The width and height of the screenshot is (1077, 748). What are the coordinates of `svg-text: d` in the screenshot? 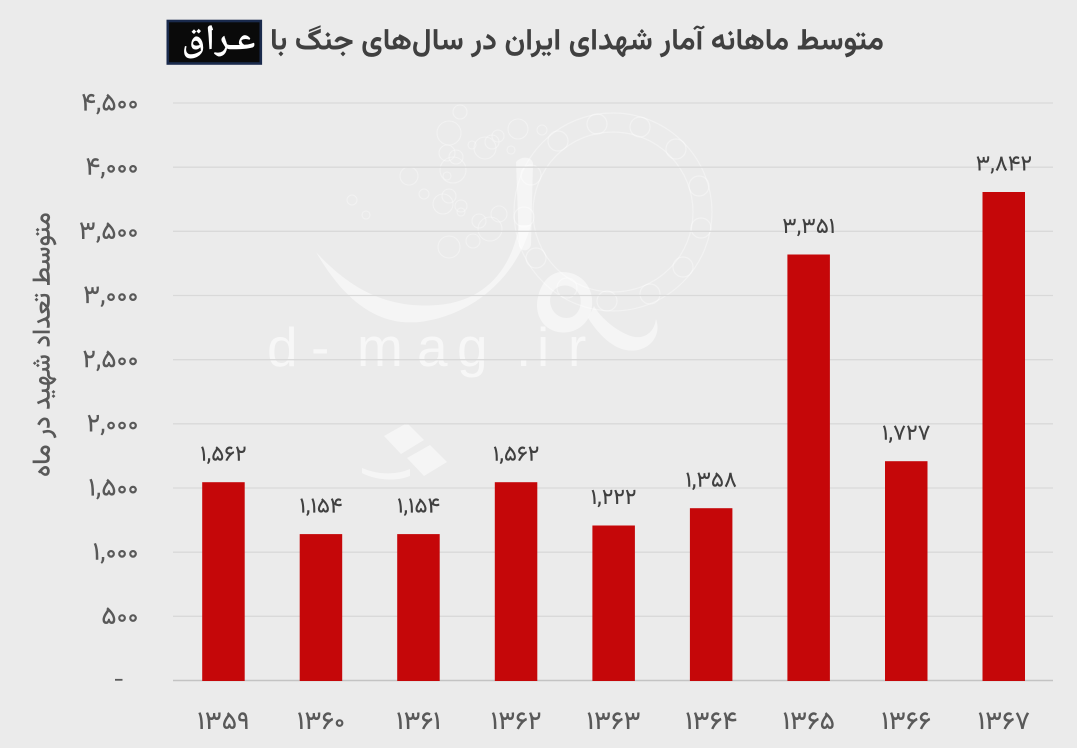 It's located at (282, 347).